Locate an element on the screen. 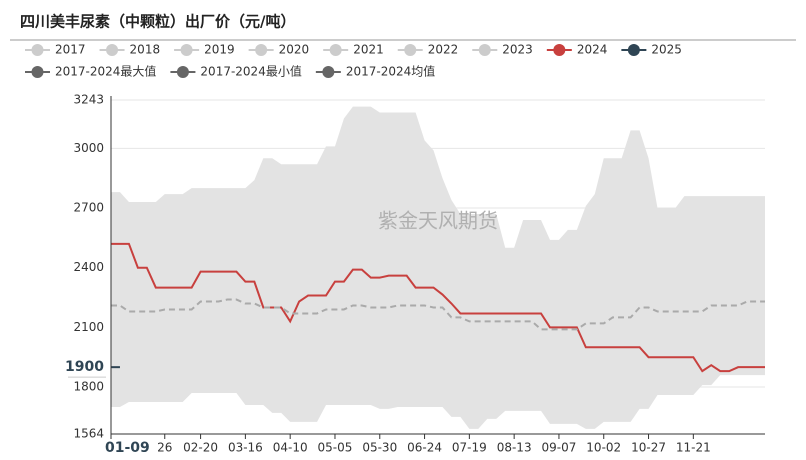 The width and height of the screenshot is (806, 460). x-tick-label: 11-21 is located at coordinates (693, 448).